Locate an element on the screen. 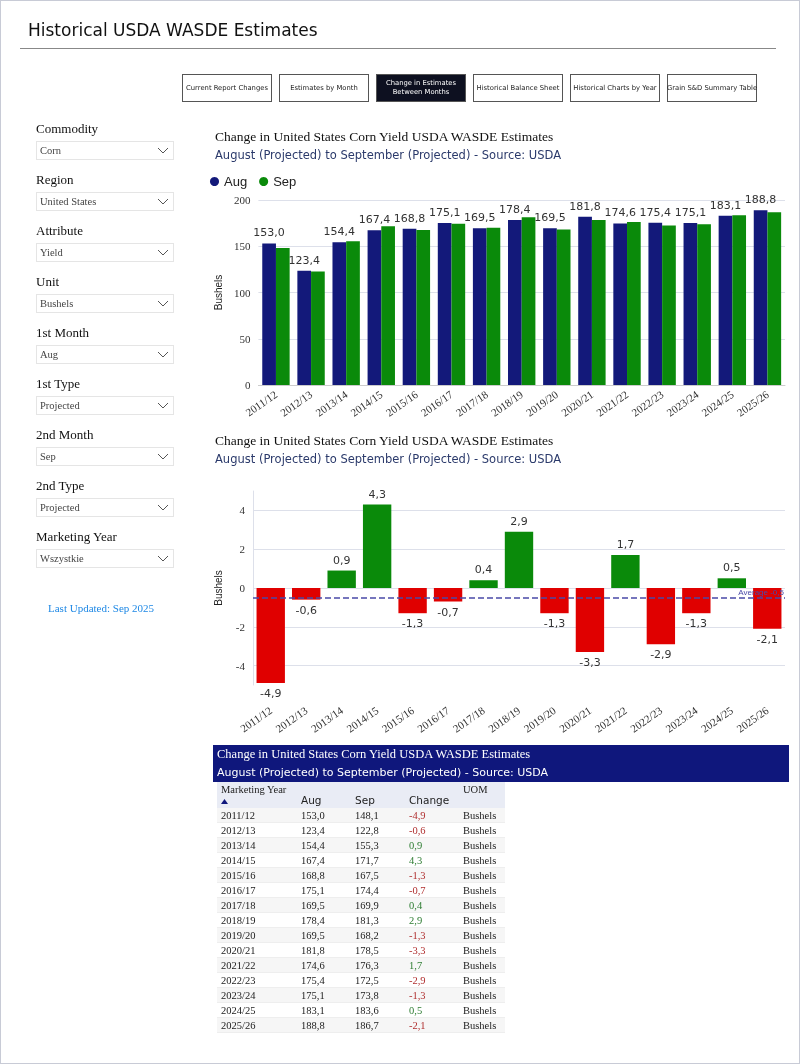 This screenshot has width=800, height=1064. data-label: 0,4 is located at coordinates (432, 905).